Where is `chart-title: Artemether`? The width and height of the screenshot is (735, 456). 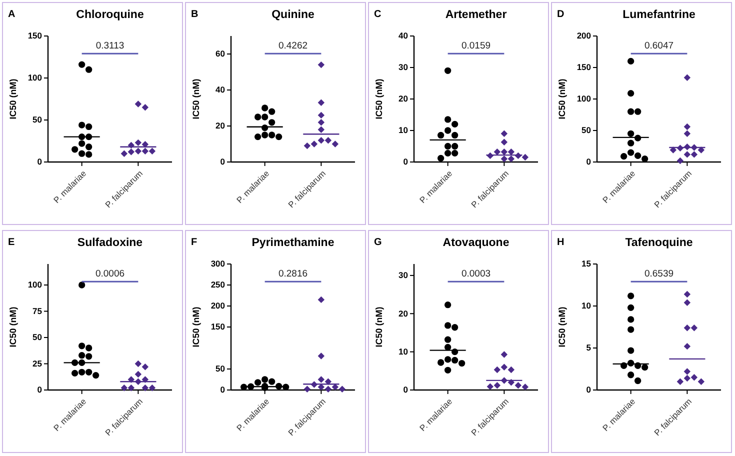 chart-title: Artemether is located at coordinates (476, 15).